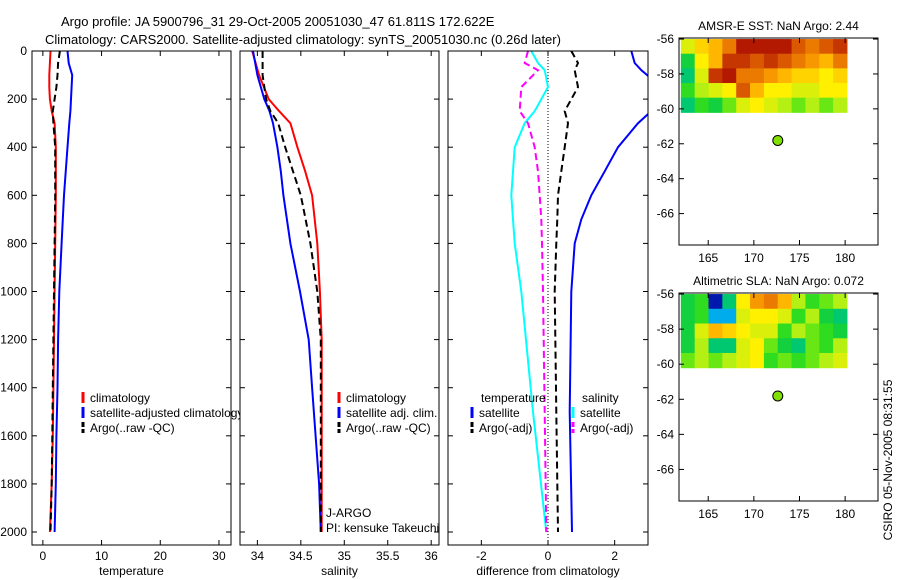 The width and height of the screenshot is (900, 580). I want to click on series-line-salinity-satellite, so click(530, 292).